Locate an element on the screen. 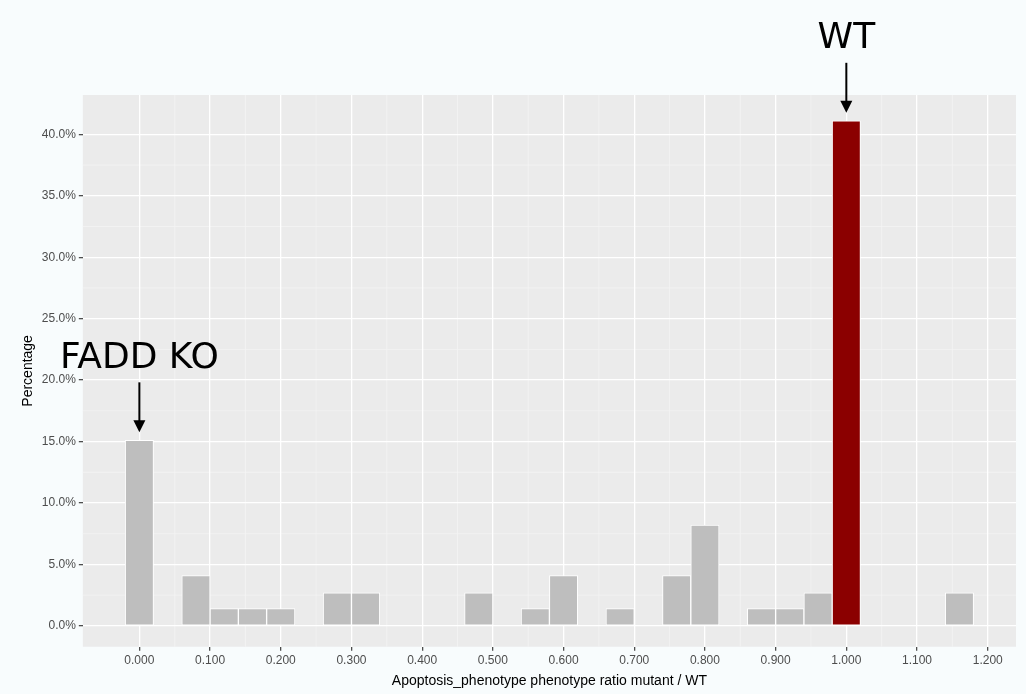  x-tick-label: 0.600 is located at coordinates (563, 660).